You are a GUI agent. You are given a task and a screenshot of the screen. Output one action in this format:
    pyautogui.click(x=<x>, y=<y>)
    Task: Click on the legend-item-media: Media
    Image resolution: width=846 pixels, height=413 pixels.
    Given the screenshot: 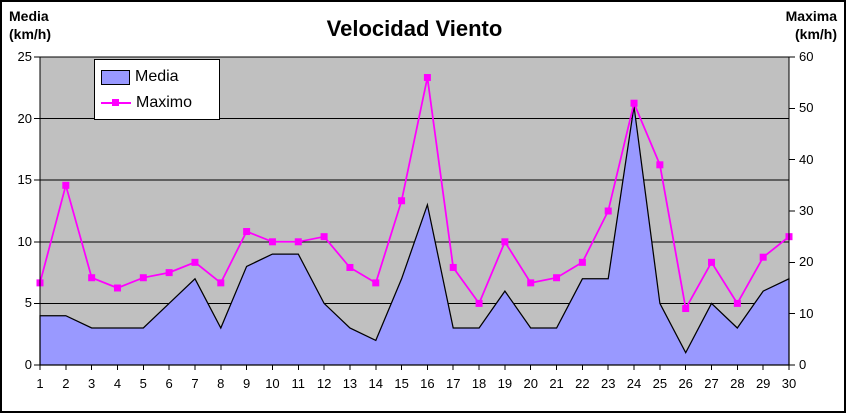 What is the action you would take?
    pyautogui.click(x=157, y=77)
    